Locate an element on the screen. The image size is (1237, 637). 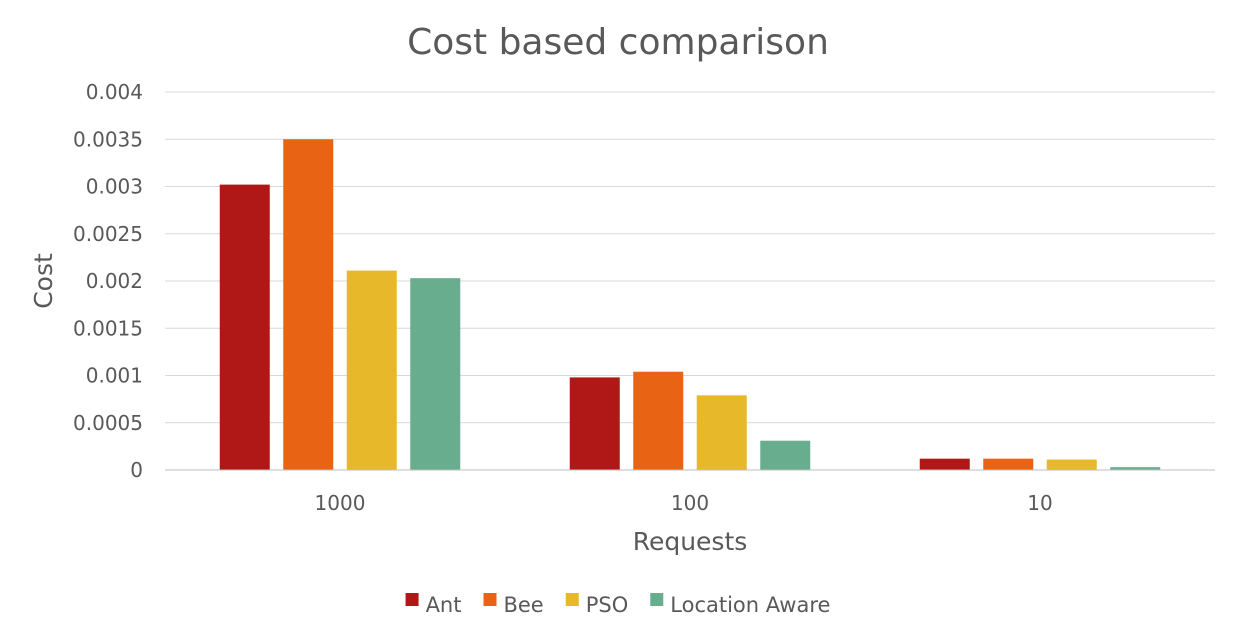
y-tick-label: 0.002 is located at coordinates (114, 281).